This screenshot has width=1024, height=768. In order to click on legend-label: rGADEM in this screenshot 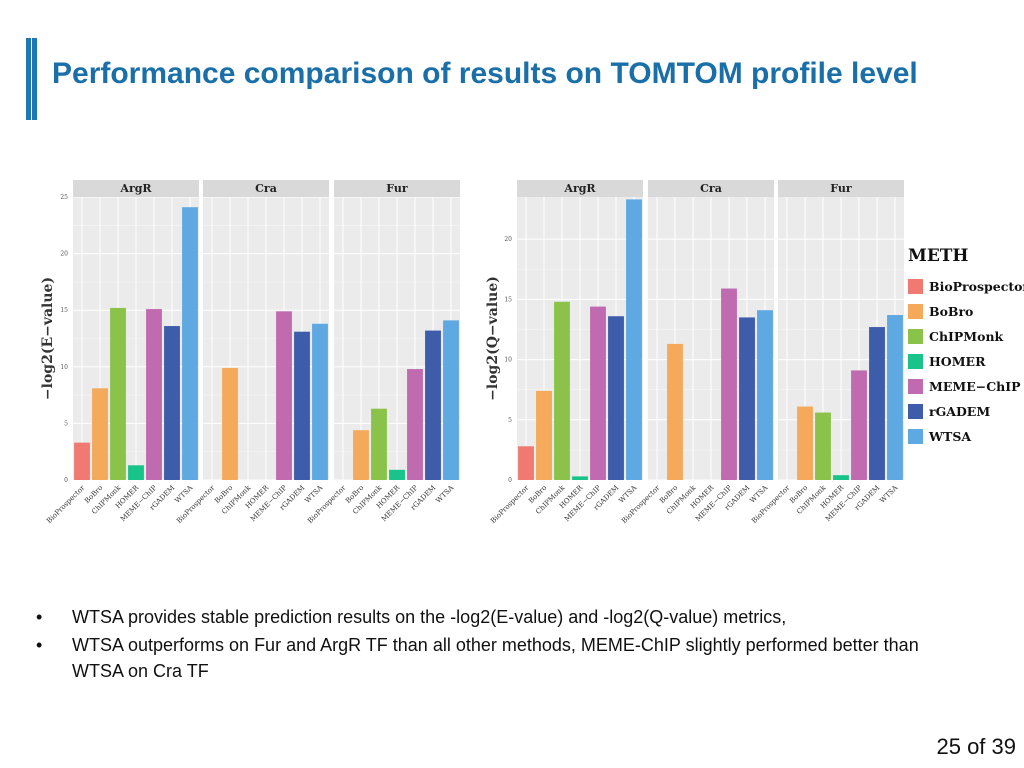, I will do `click(960, 411)`.